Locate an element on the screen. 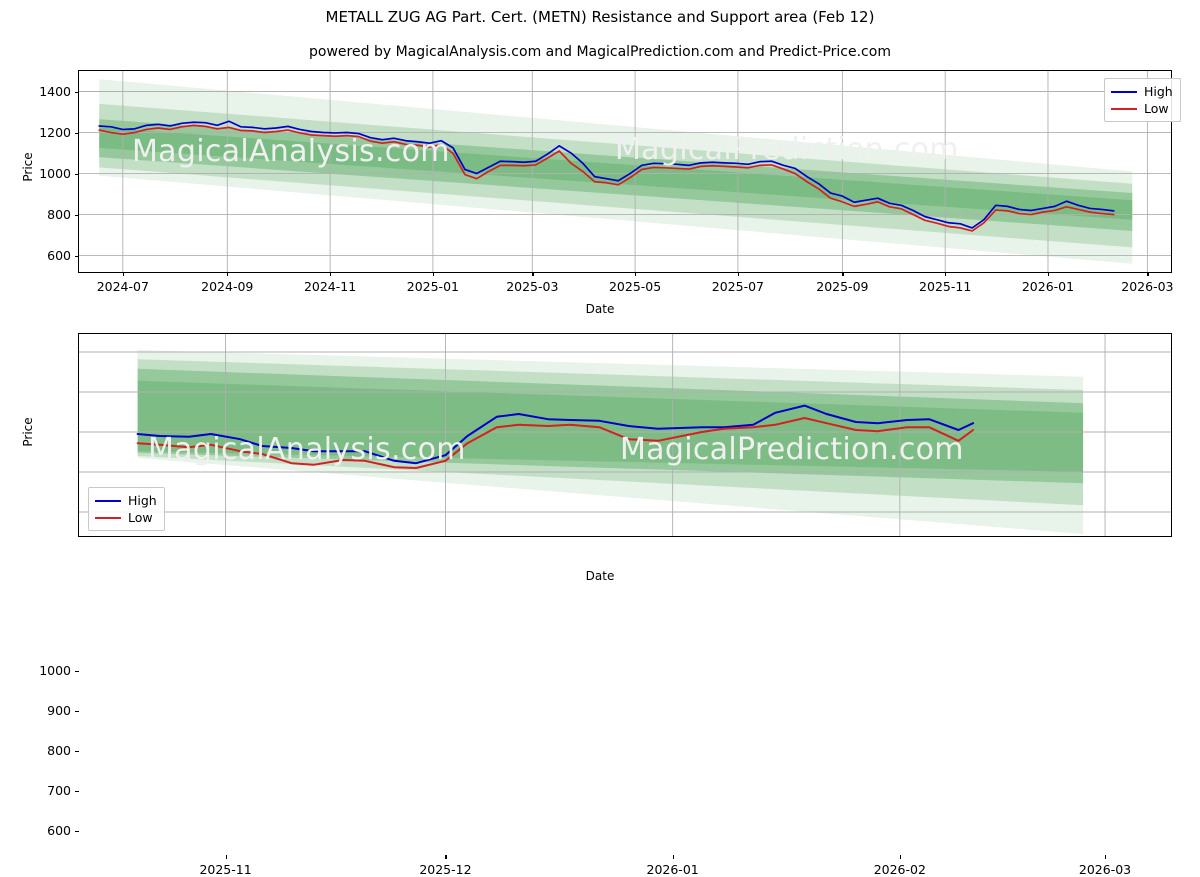 The width and height of the screenshot is (1200, 877). lower-legend: High Low is located at coordinates (126, 509).